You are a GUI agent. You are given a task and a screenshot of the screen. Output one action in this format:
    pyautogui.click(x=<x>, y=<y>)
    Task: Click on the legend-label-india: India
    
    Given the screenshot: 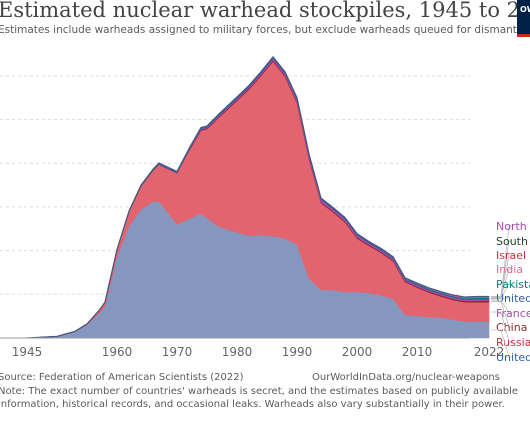 What is the action you would take?
    pyautogui.click(x=509, y=269)
    